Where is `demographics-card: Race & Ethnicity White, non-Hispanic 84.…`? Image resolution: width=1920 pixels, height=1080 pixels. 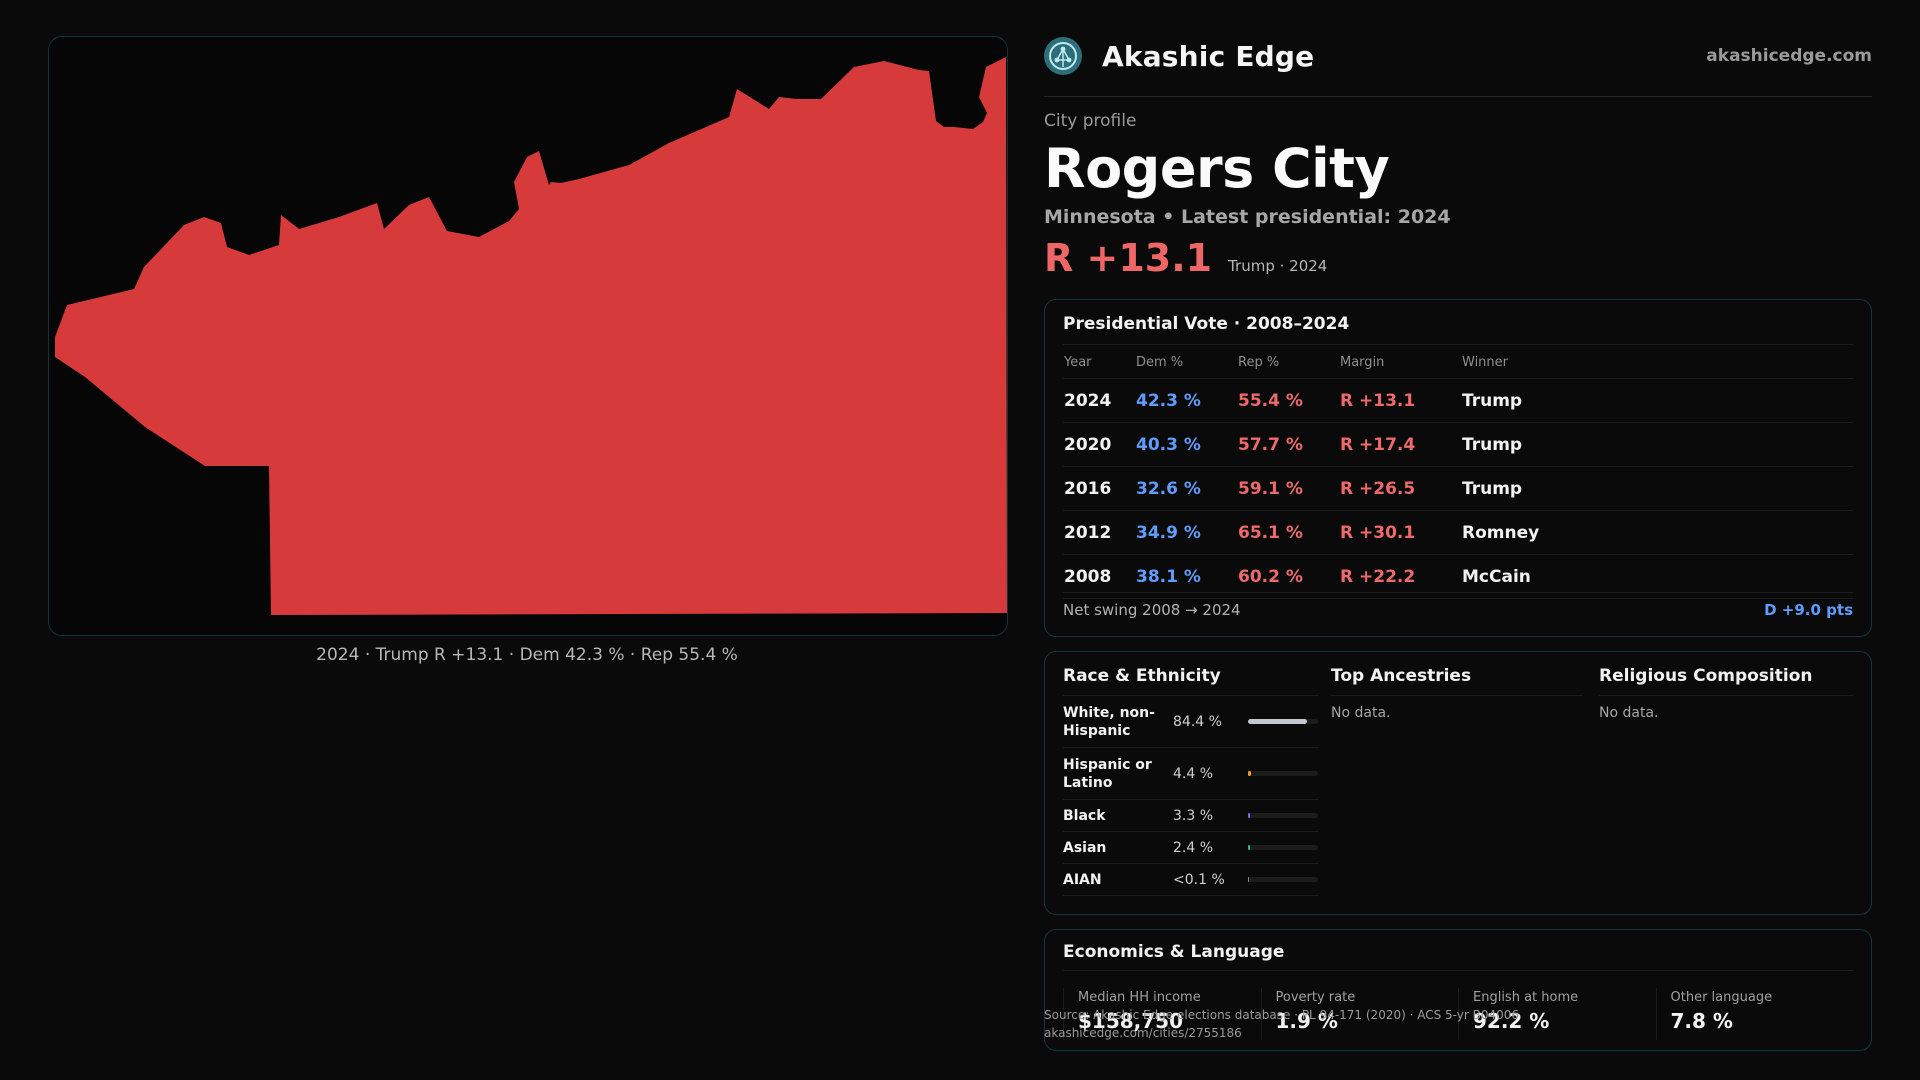 demographics-card: Race & Ethnicity White, non-Hispanic 84.… is located at coordinates (1458, 783).